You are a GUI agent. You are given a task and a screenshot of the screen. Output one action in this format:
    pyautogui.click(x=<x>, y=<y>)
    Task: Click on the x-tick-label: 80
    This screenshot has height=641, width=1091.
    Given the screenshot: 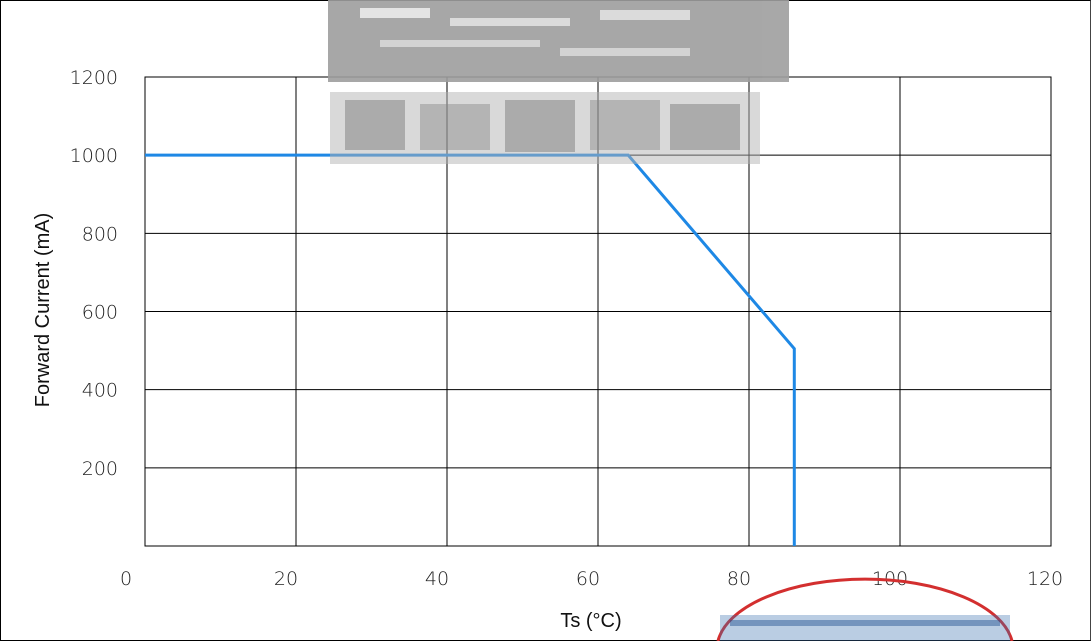 What is the action you would take?
    pyautogui.click(x=739, y=579)
    